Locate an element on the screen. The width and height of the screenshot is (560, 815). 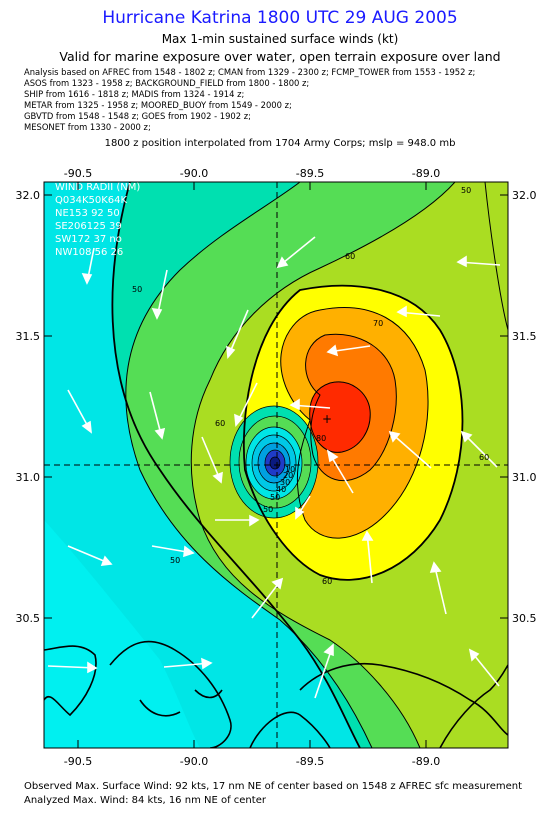
contour-label: 20 is located at coordinates (288, 475).